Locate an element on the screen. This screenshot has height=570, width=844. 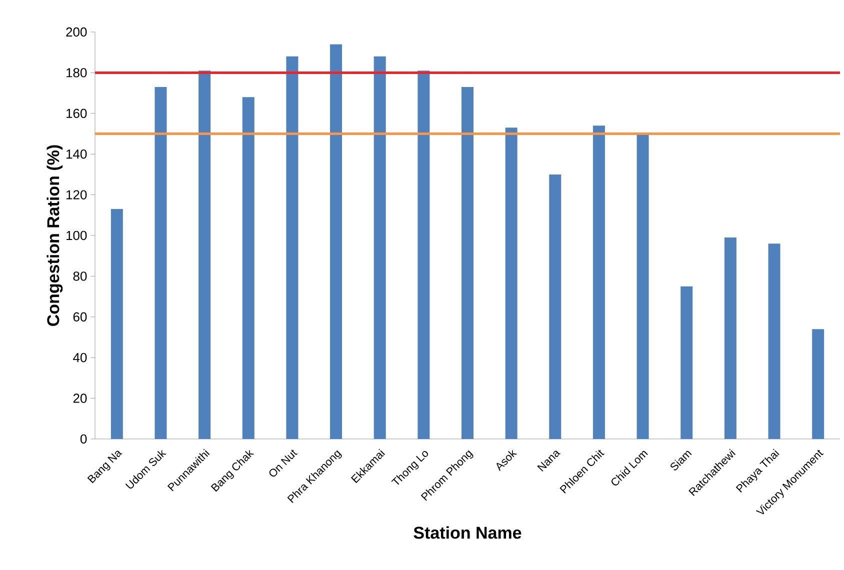
y-axis-title: Congestion Ration (%) is located at coordinates (54, 235).